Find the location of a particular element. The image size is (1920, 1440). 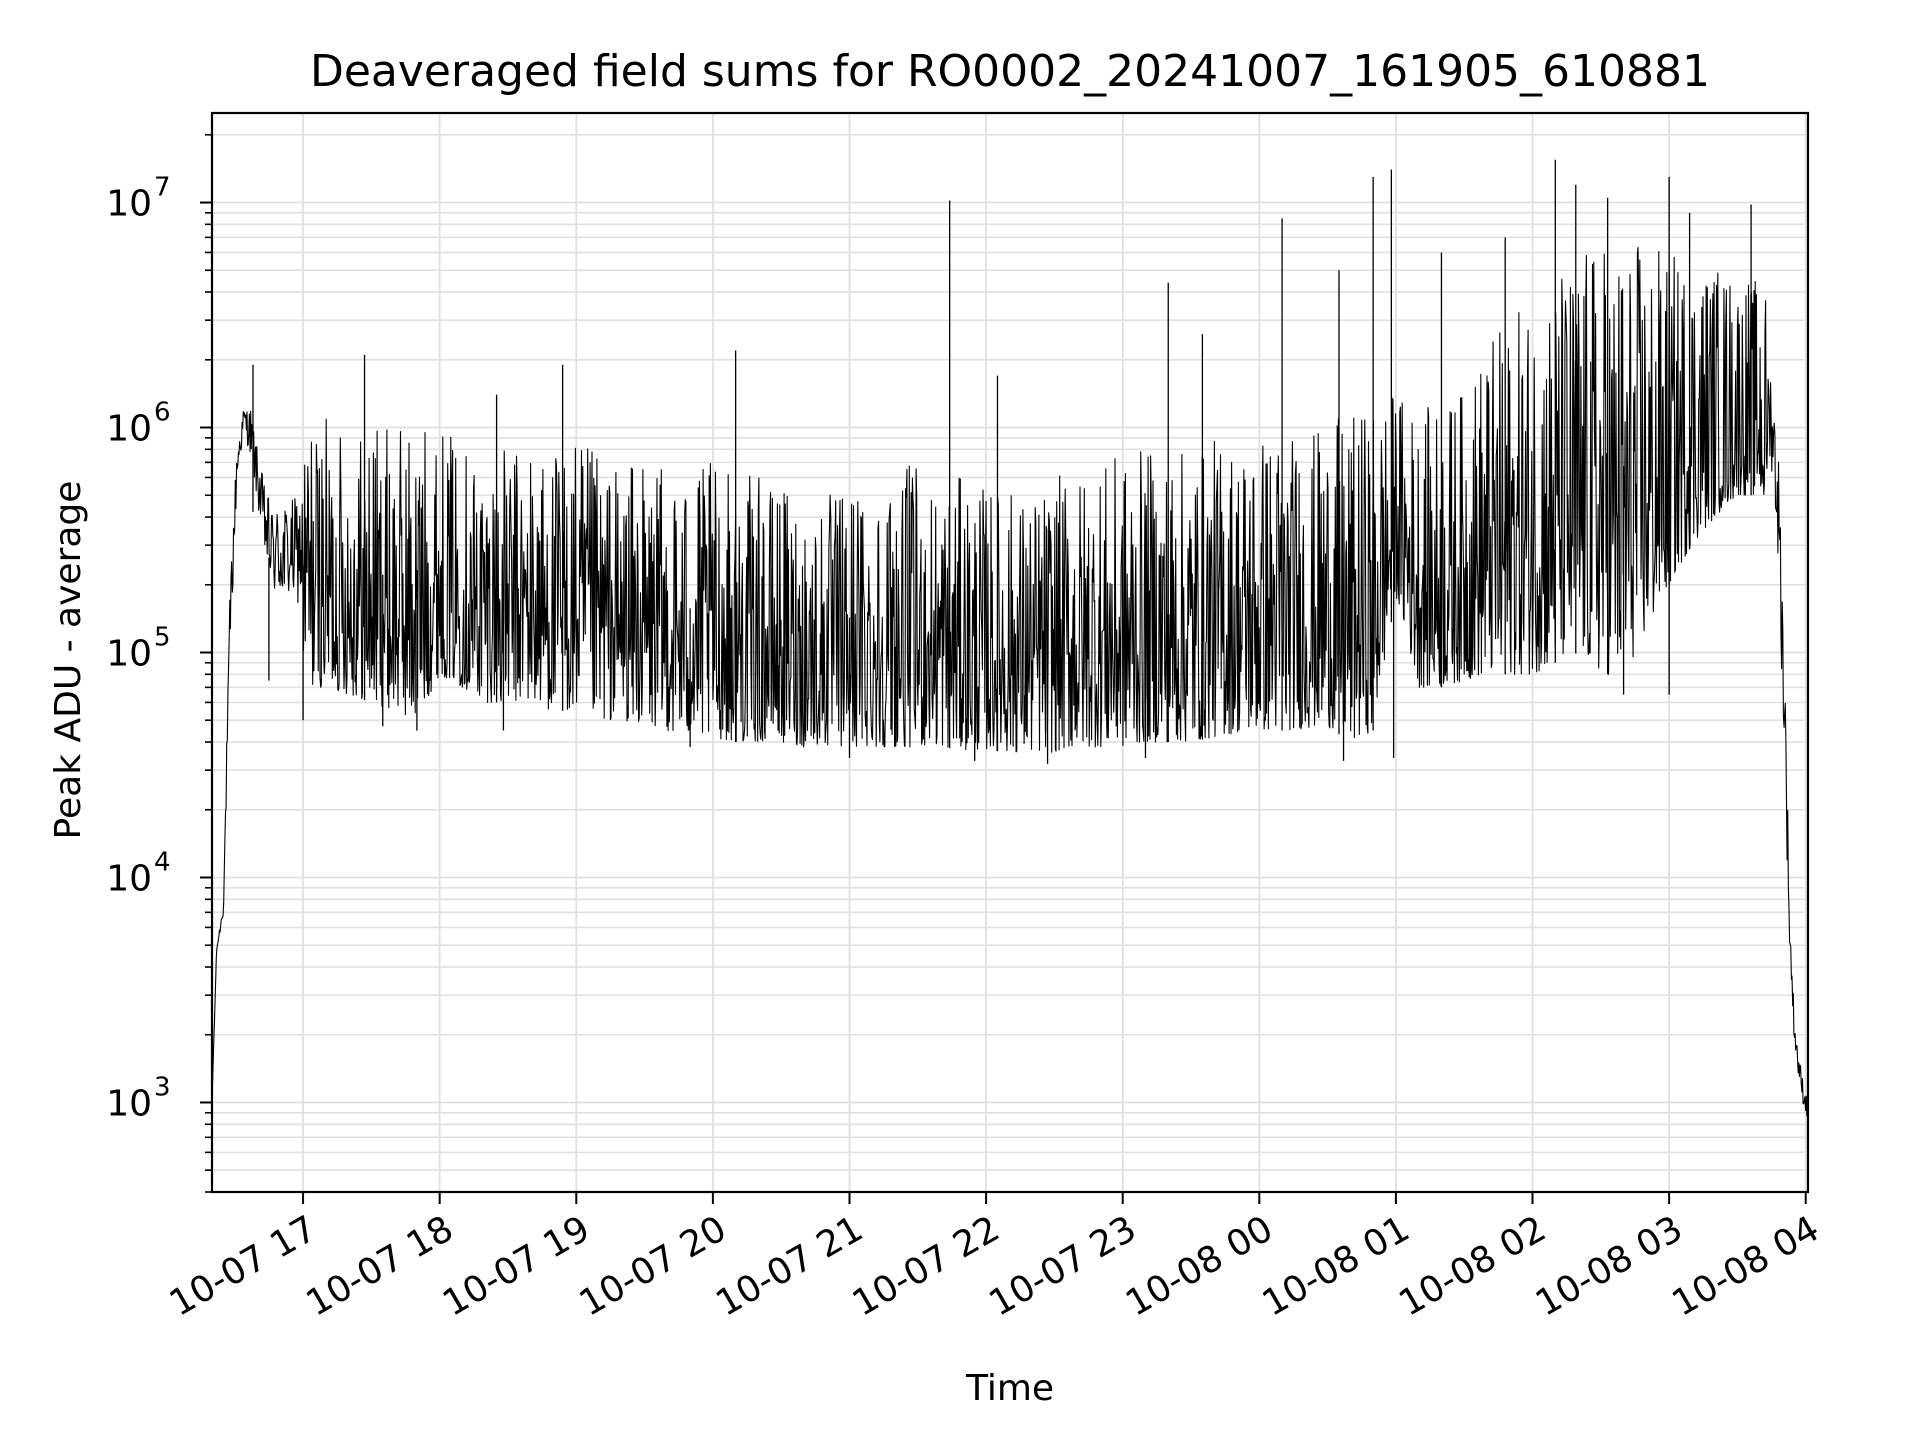

y-tick-exponent: 4 is located at coordinates (162, 862).